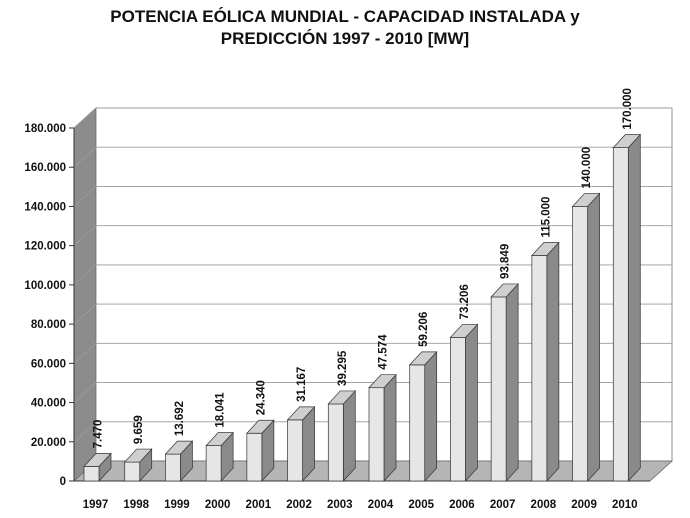 The image size is (690, 518). Describe the element at coordinates (48, 443) in the screenshot. I see `y-tick-label: 20.000` at that location.